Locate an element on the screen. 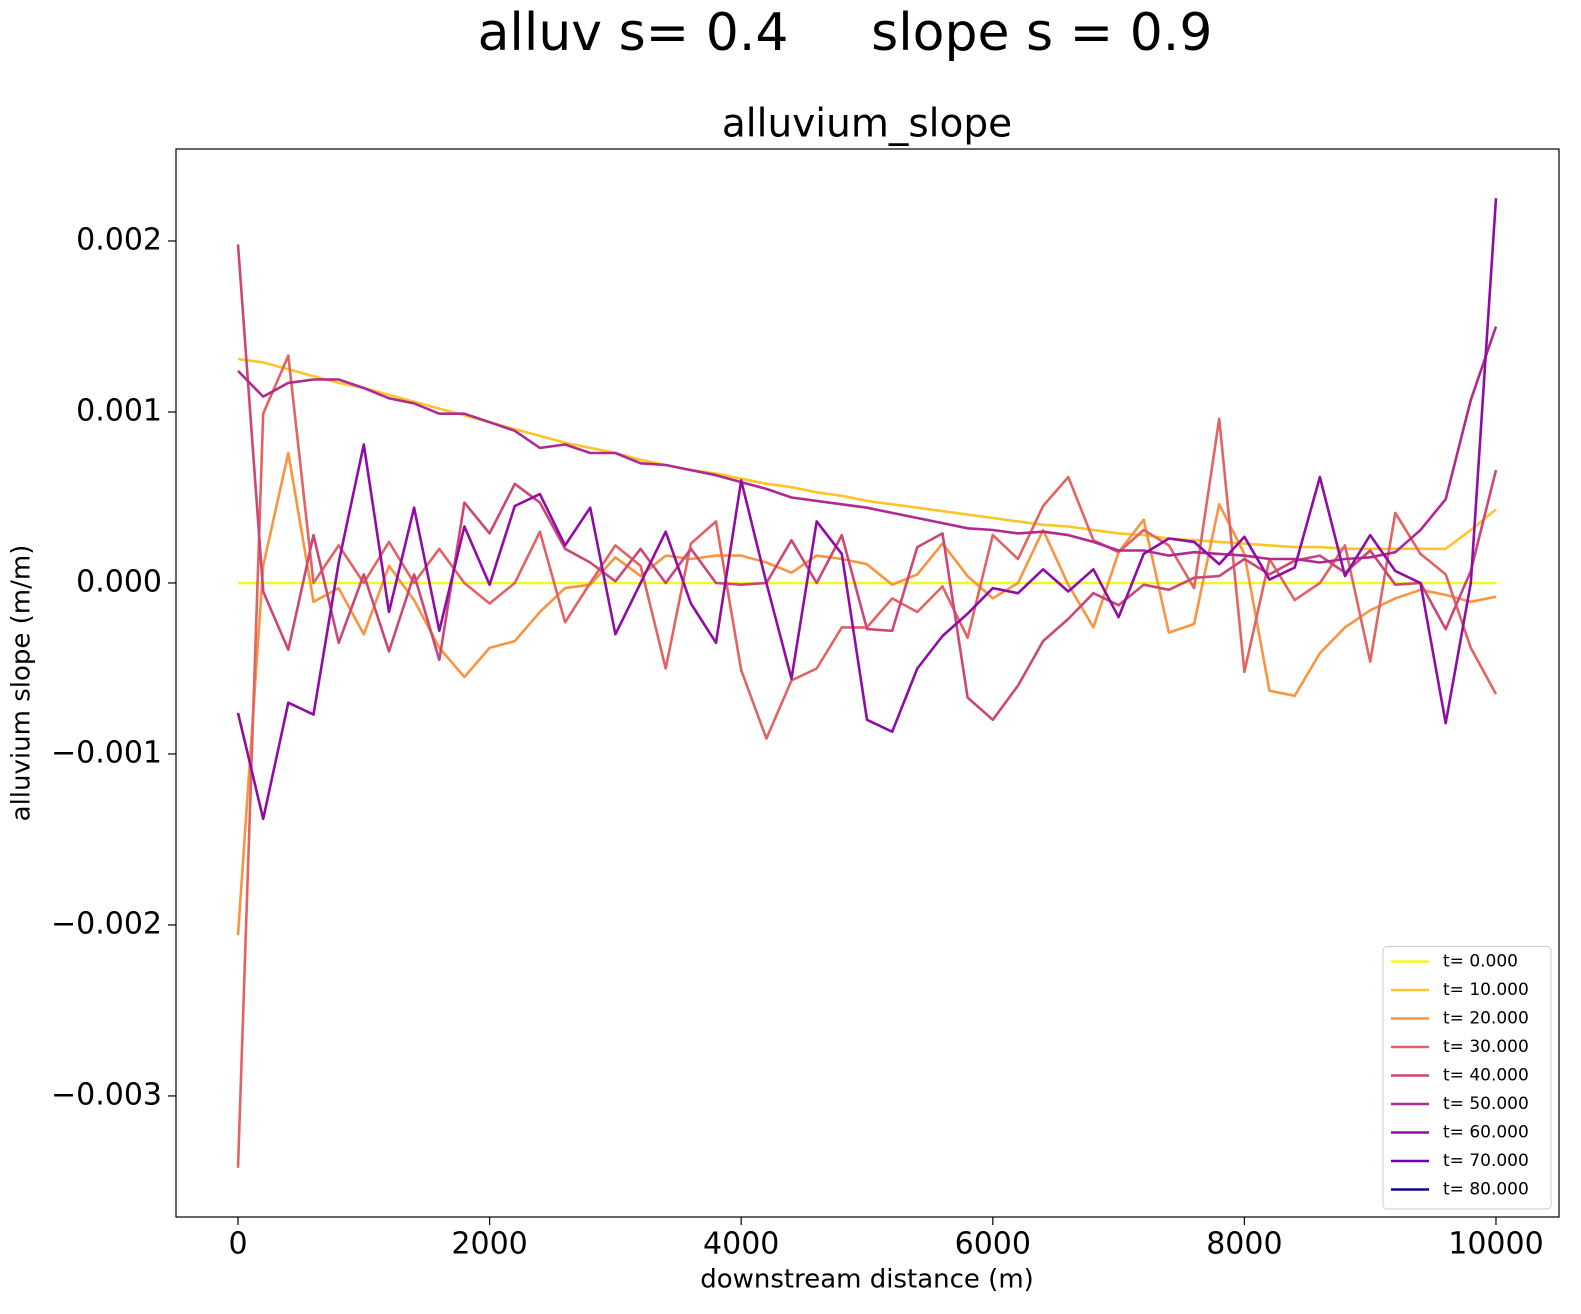 The width and height of the screenshot is (1581, 1314). legend-label: t= 30.000 is located at coordinates (1486, 1047).